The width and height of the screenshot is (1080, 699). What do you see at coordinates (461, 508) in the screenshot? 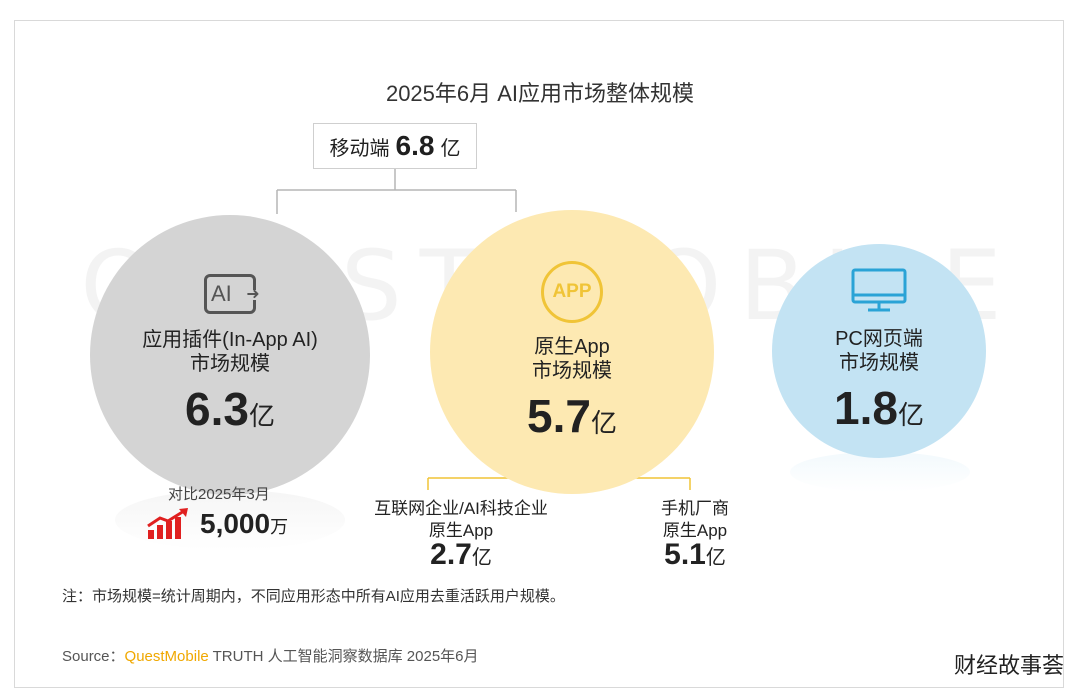
I see `sub-internet-label-1: 互联网企业/AI科技企业` at bounding box center [461, 508].